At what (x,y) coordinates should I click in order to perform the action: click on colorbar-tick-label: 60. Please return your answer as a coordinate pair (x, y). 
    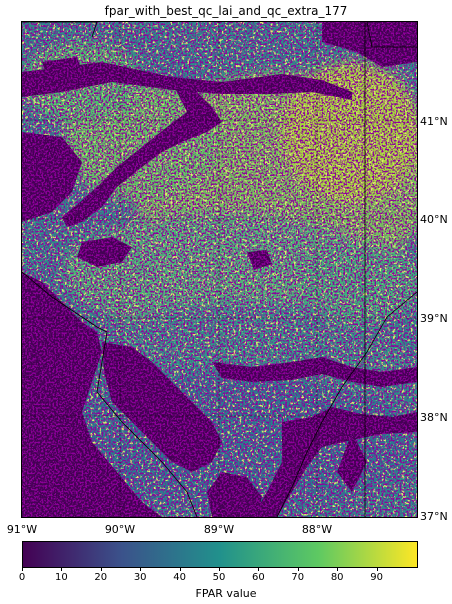
    Looking at the image, I should click on (258, 577).